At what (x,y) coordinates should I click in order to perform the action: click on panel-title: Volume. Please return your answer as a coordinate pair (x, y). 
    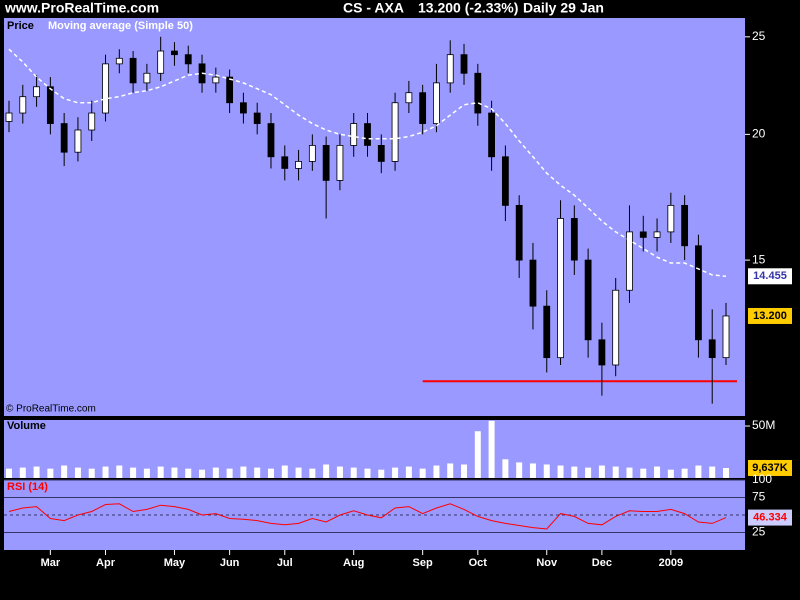
    Looking at the image, I should click on (26, 426).